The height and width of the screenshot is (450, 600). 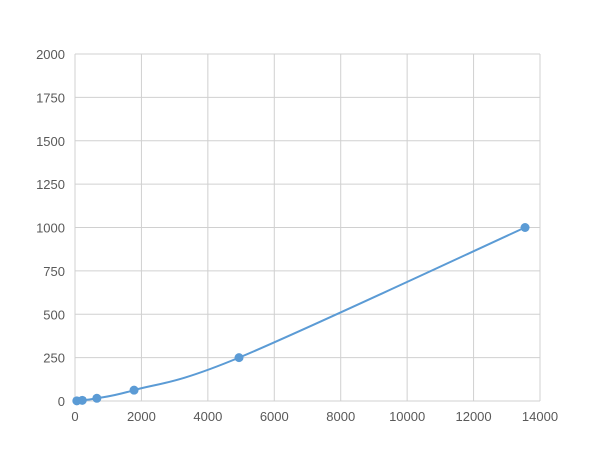 What do you see at coordinates (54, 271) in the screenshot?
I see `y-tick-label: 750` at bounding box center [54, 271].